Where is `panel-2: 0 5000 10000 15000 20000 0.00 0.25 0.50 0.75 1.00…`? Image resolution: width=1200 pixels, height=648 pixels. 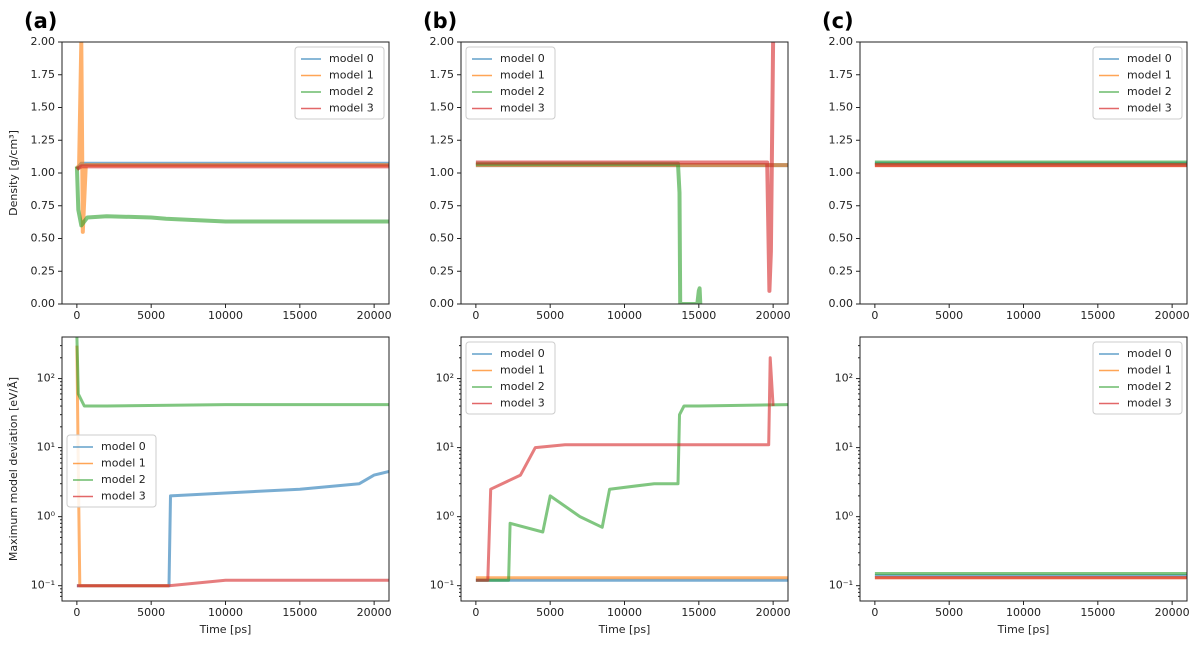
panel-2: 0 5000 10000 15000 20000 0.00 0.25 0.50 0.75 1.00… is located at coordinates (610, 178).